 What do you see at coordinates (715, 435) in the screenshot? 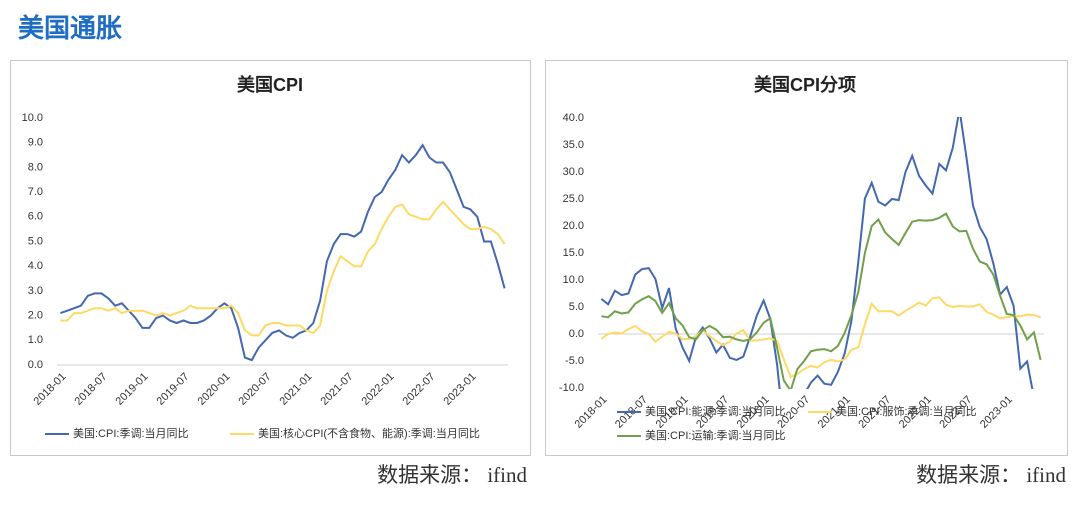
I see `legend-label: 美国:CPI:运输:季调:当月同比` at bounding box center [715, 435].